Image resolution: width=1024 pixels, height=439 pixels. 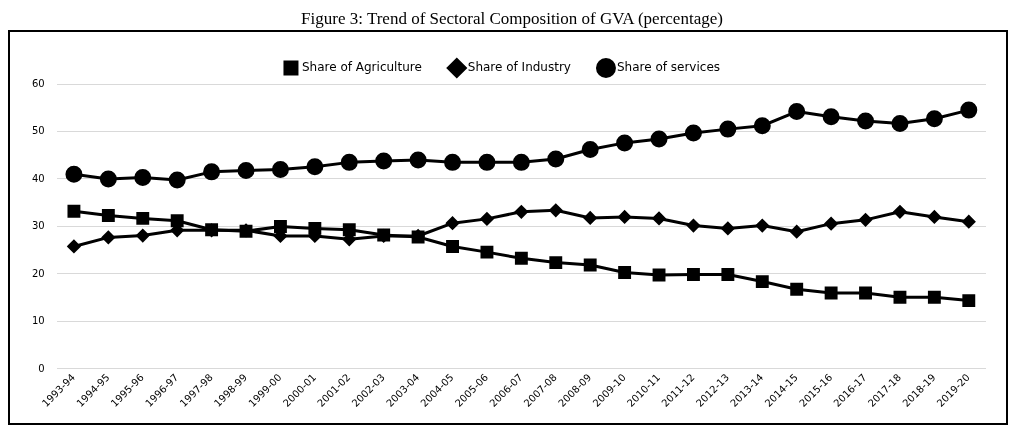 I want to click on y-tick-label: 60, so click(x=38, y=83).